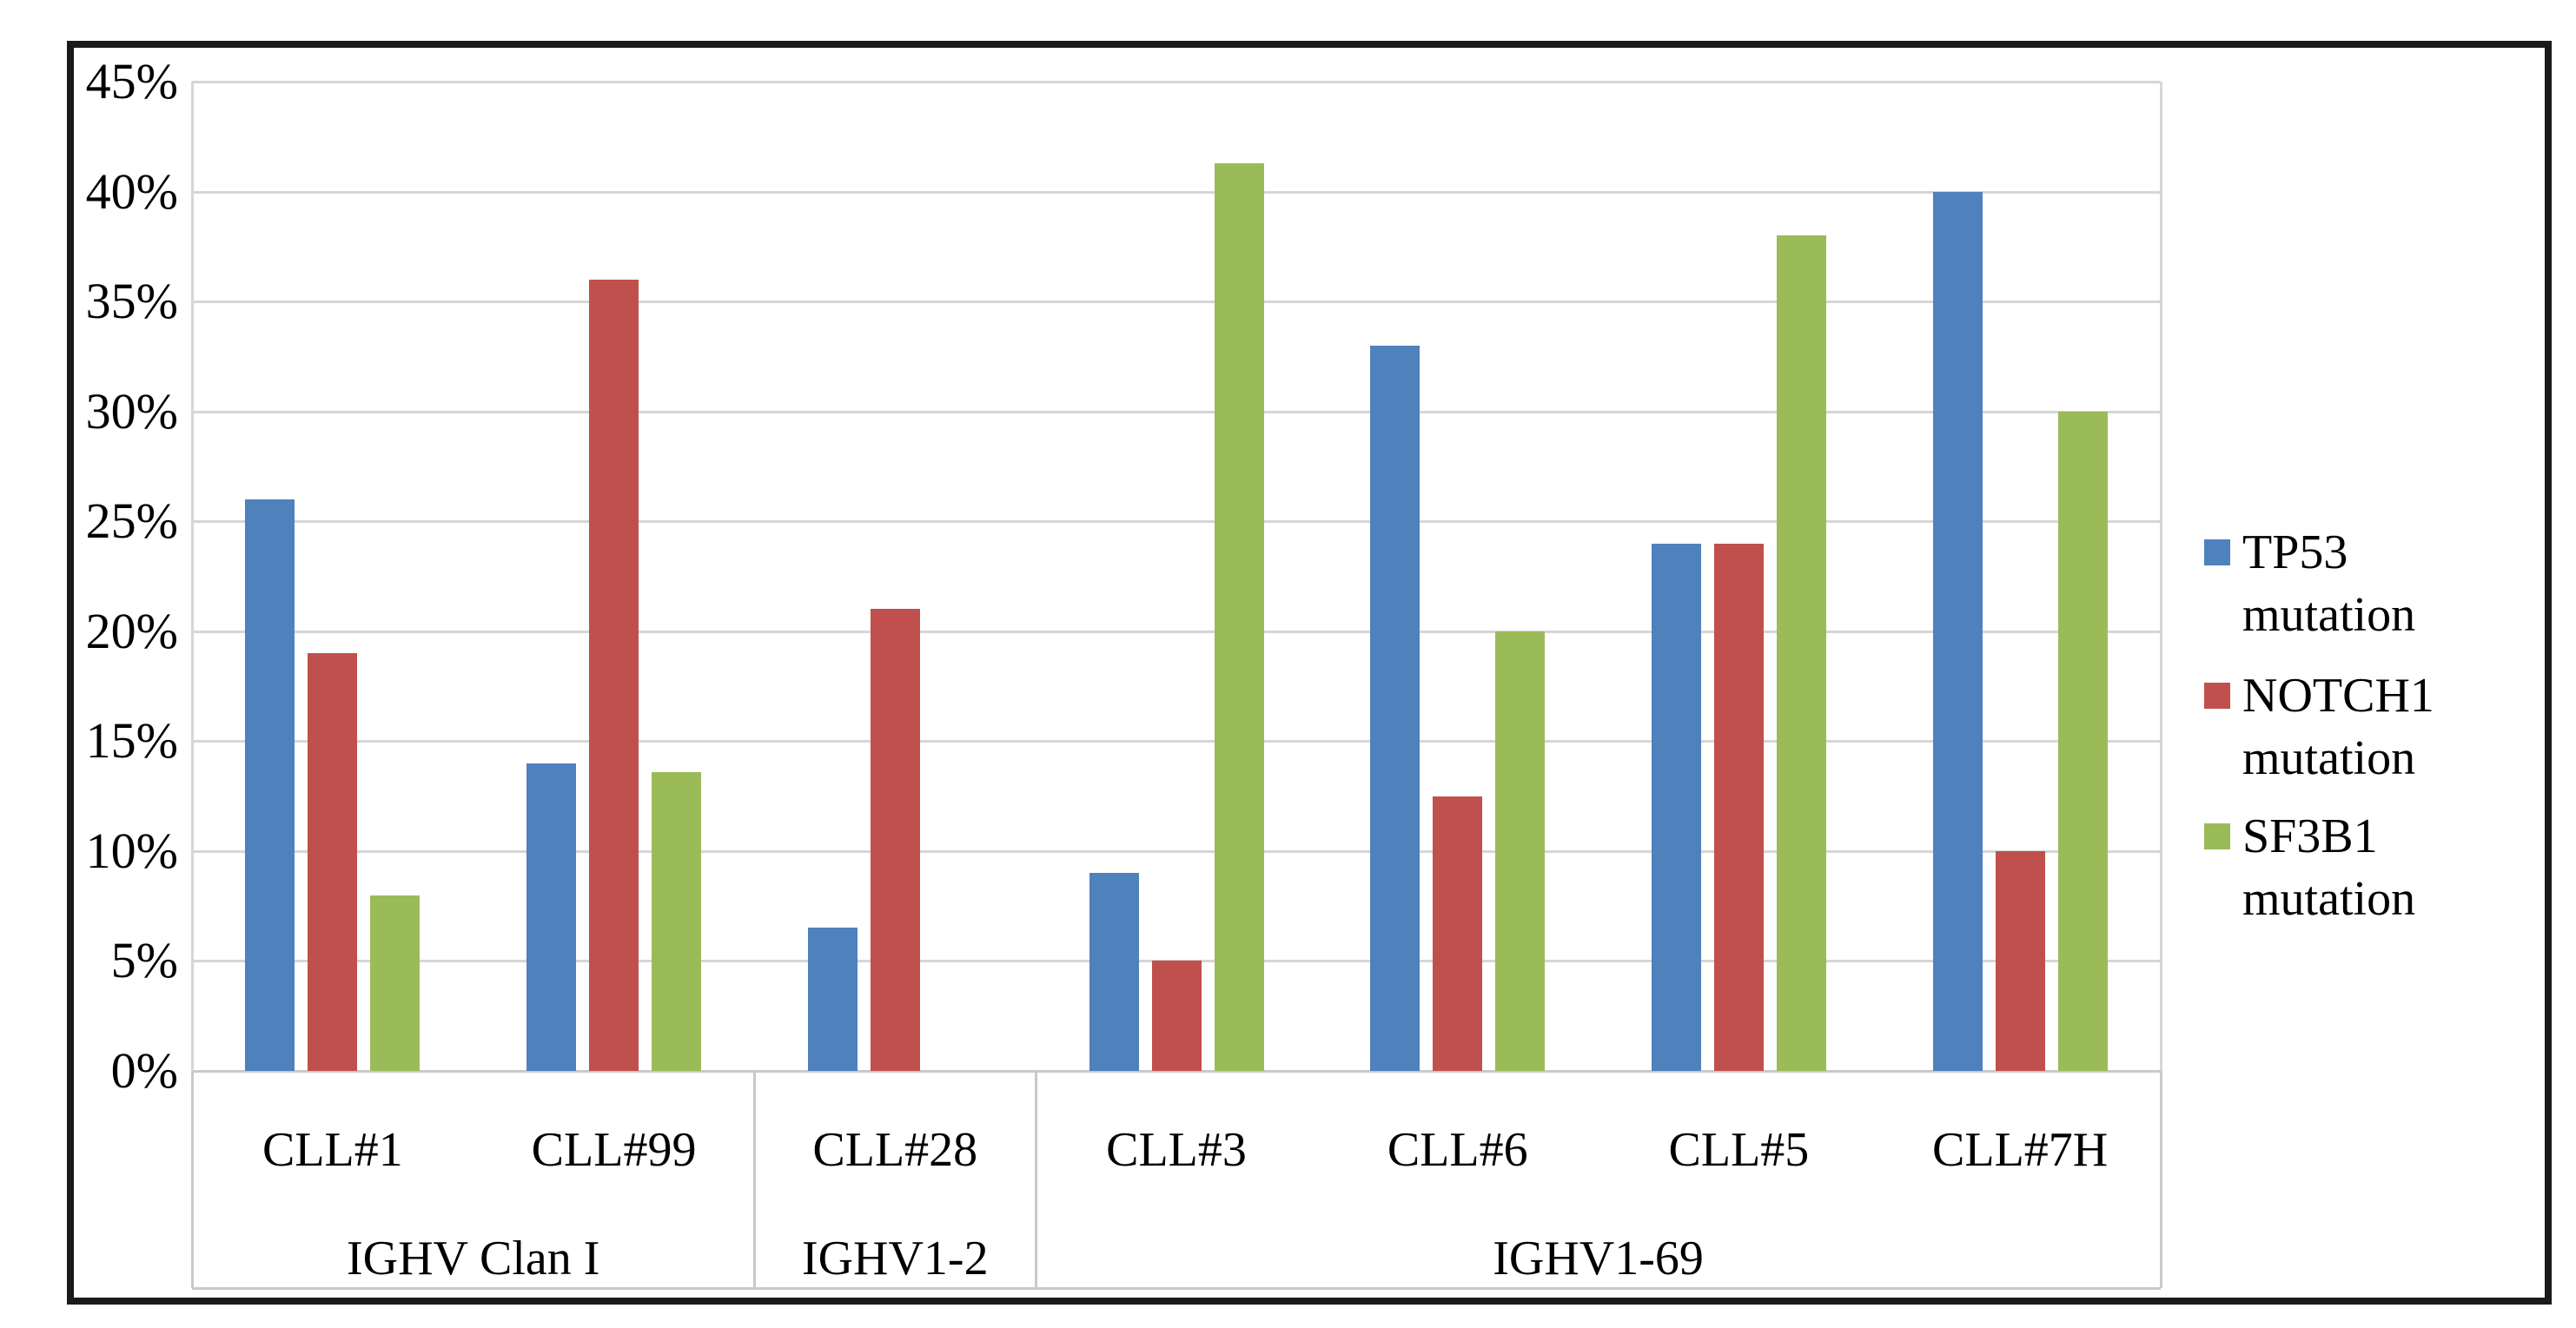 This screenshot has height=1328, width=2576. What do you see at coordinates (131, 850) in the screenshot?
I see `y-axis-tick-label-10: 10%` at bounding box center [131, 850].